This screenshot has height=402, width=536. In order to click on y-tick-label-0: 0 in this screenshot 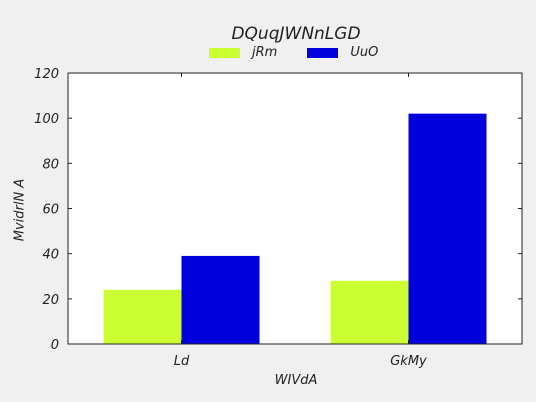, I will do `click(55, 345)`.